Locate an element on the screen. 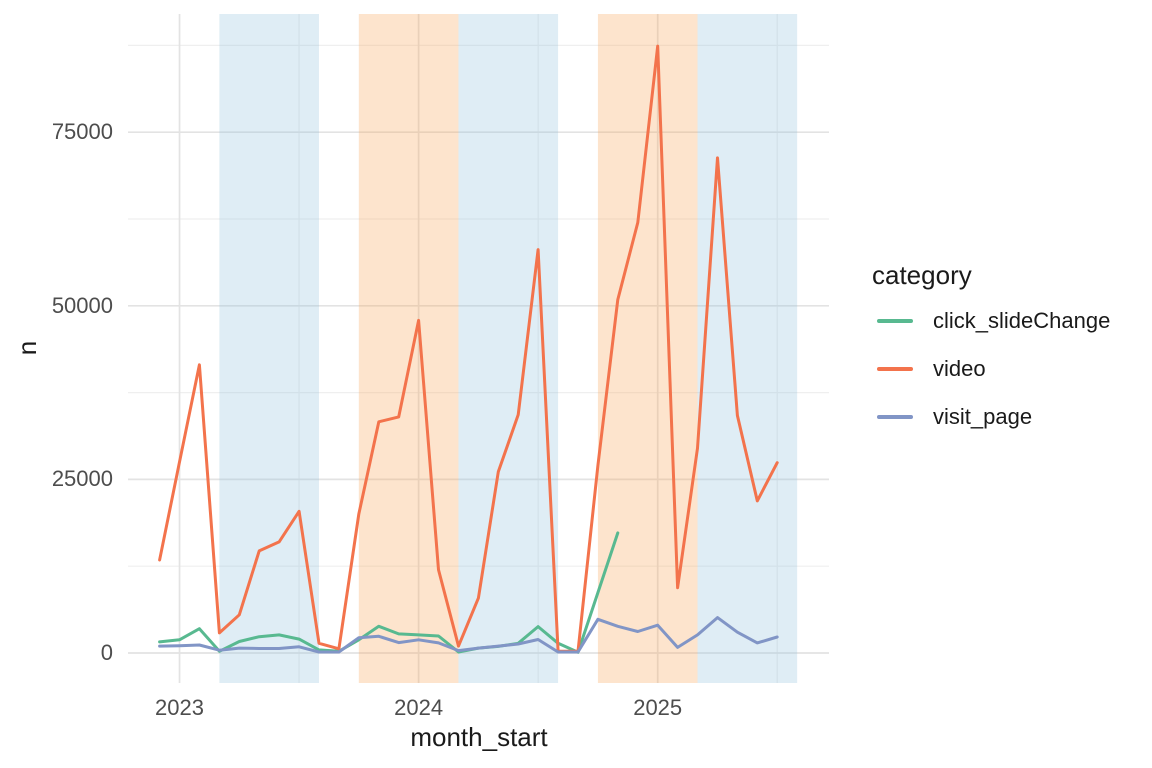 Image resolution: width=1152 pixels, height=768 pixels. y-tick-label: 50000 is located at coordinates (82, 305).